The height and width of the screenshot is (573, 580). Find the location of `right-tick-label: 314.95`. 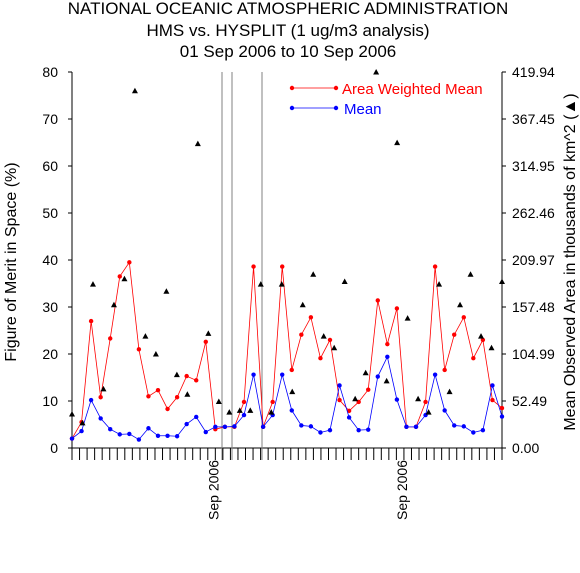

right-tick-label: 314.95 is located at coordinates (533, 166).